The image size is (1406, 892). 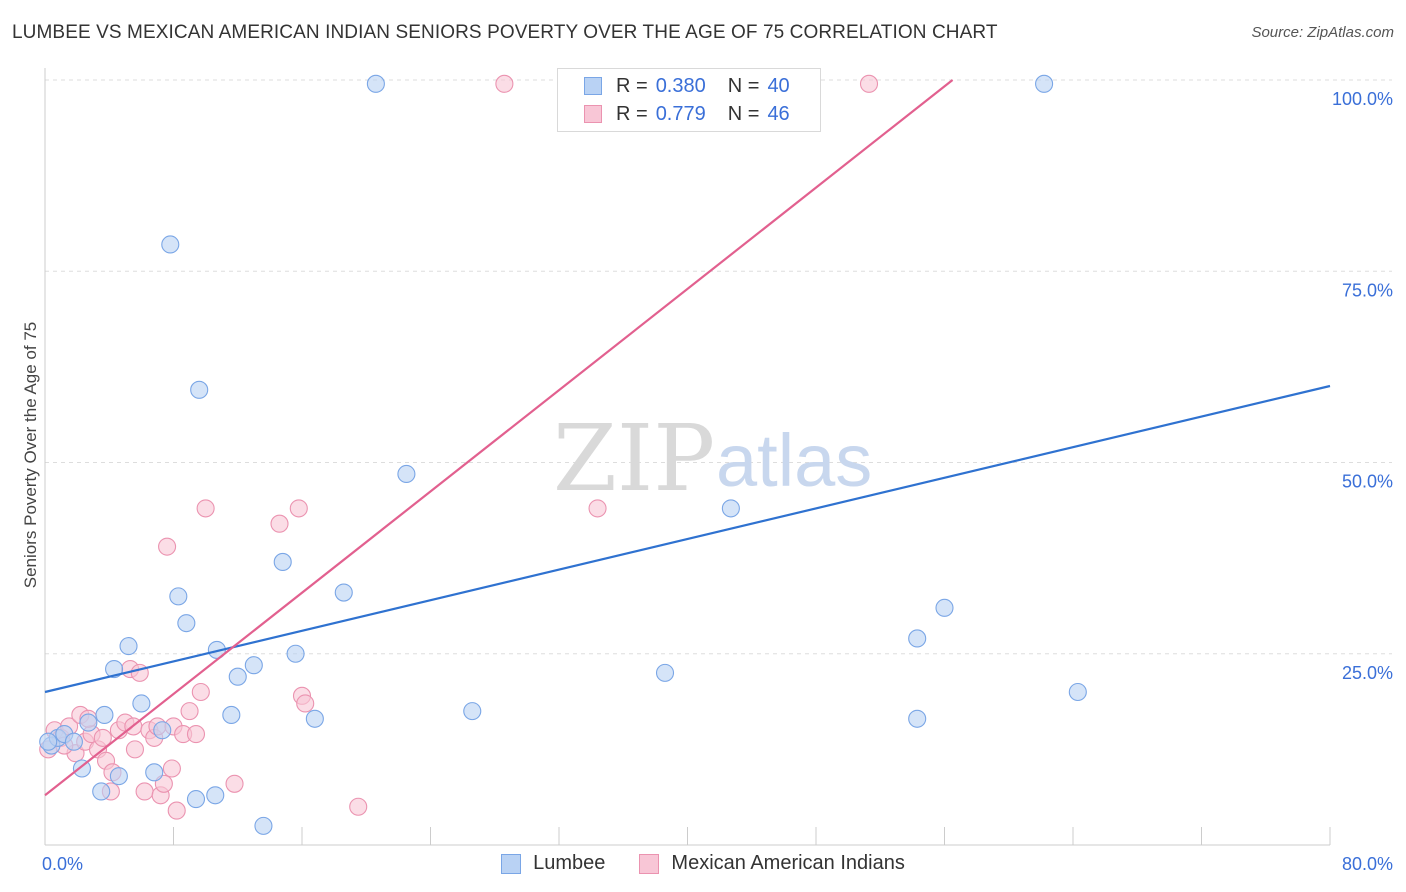 What do you see at coordinates (1367, 290) in the screenshot?
I see `y-tick-label: 75.0%` at bounding box center [1367, 290].